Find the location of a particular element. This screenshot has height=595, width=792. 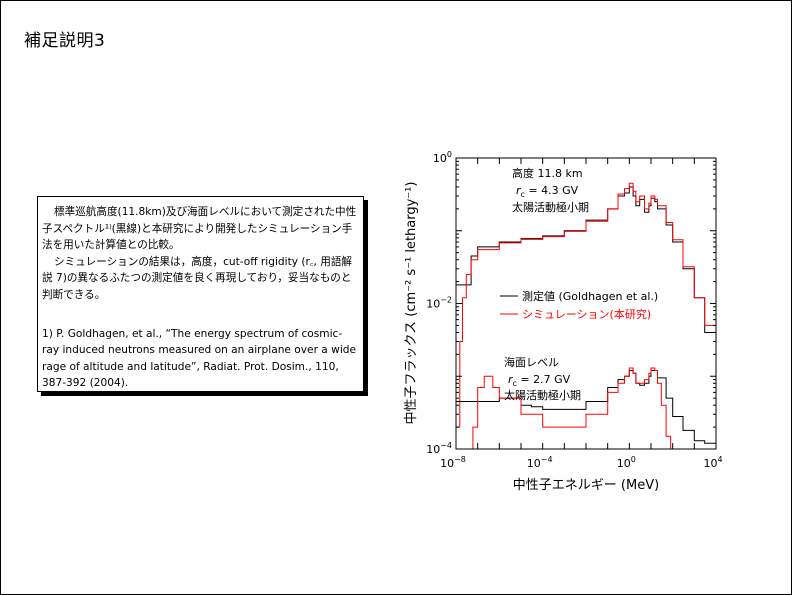

annotation-sea-line3: 太陽活動極小期 is located at coordinates (542, 395).